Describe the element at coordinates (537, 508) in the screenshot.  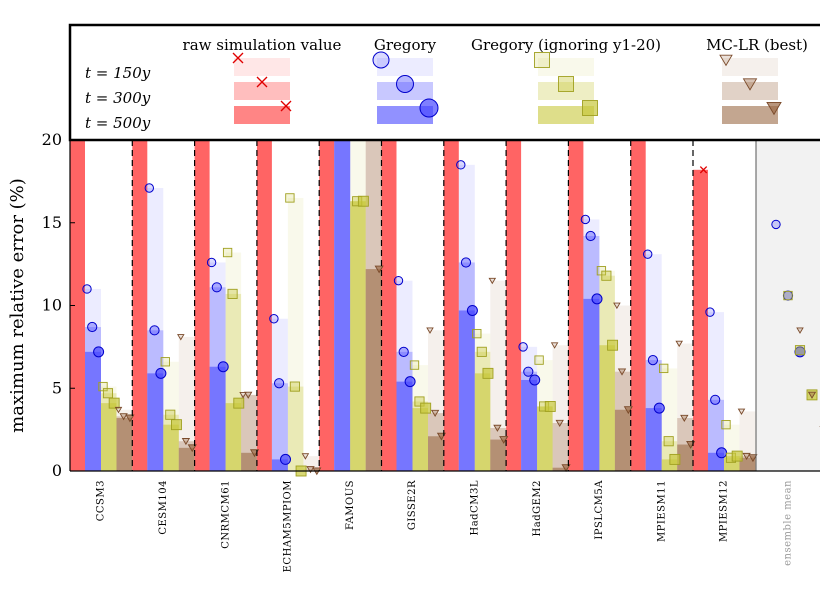
I see `category-label-hadgem2: HadGEM2` at that location.